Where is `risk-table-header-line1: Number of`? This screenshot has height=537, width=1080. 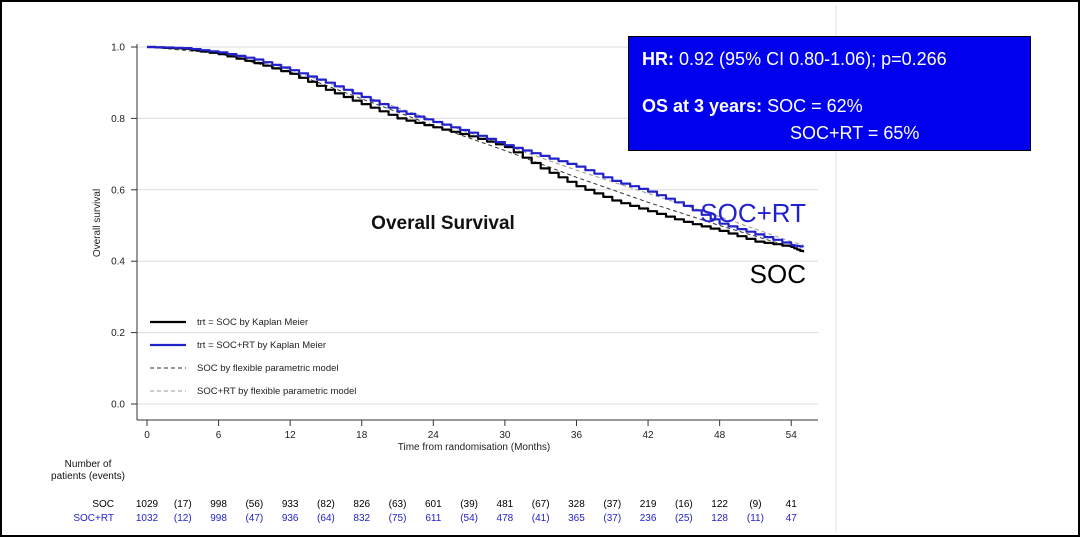 risk-table-header-line1: Number of is located at coordinates (88, 464).